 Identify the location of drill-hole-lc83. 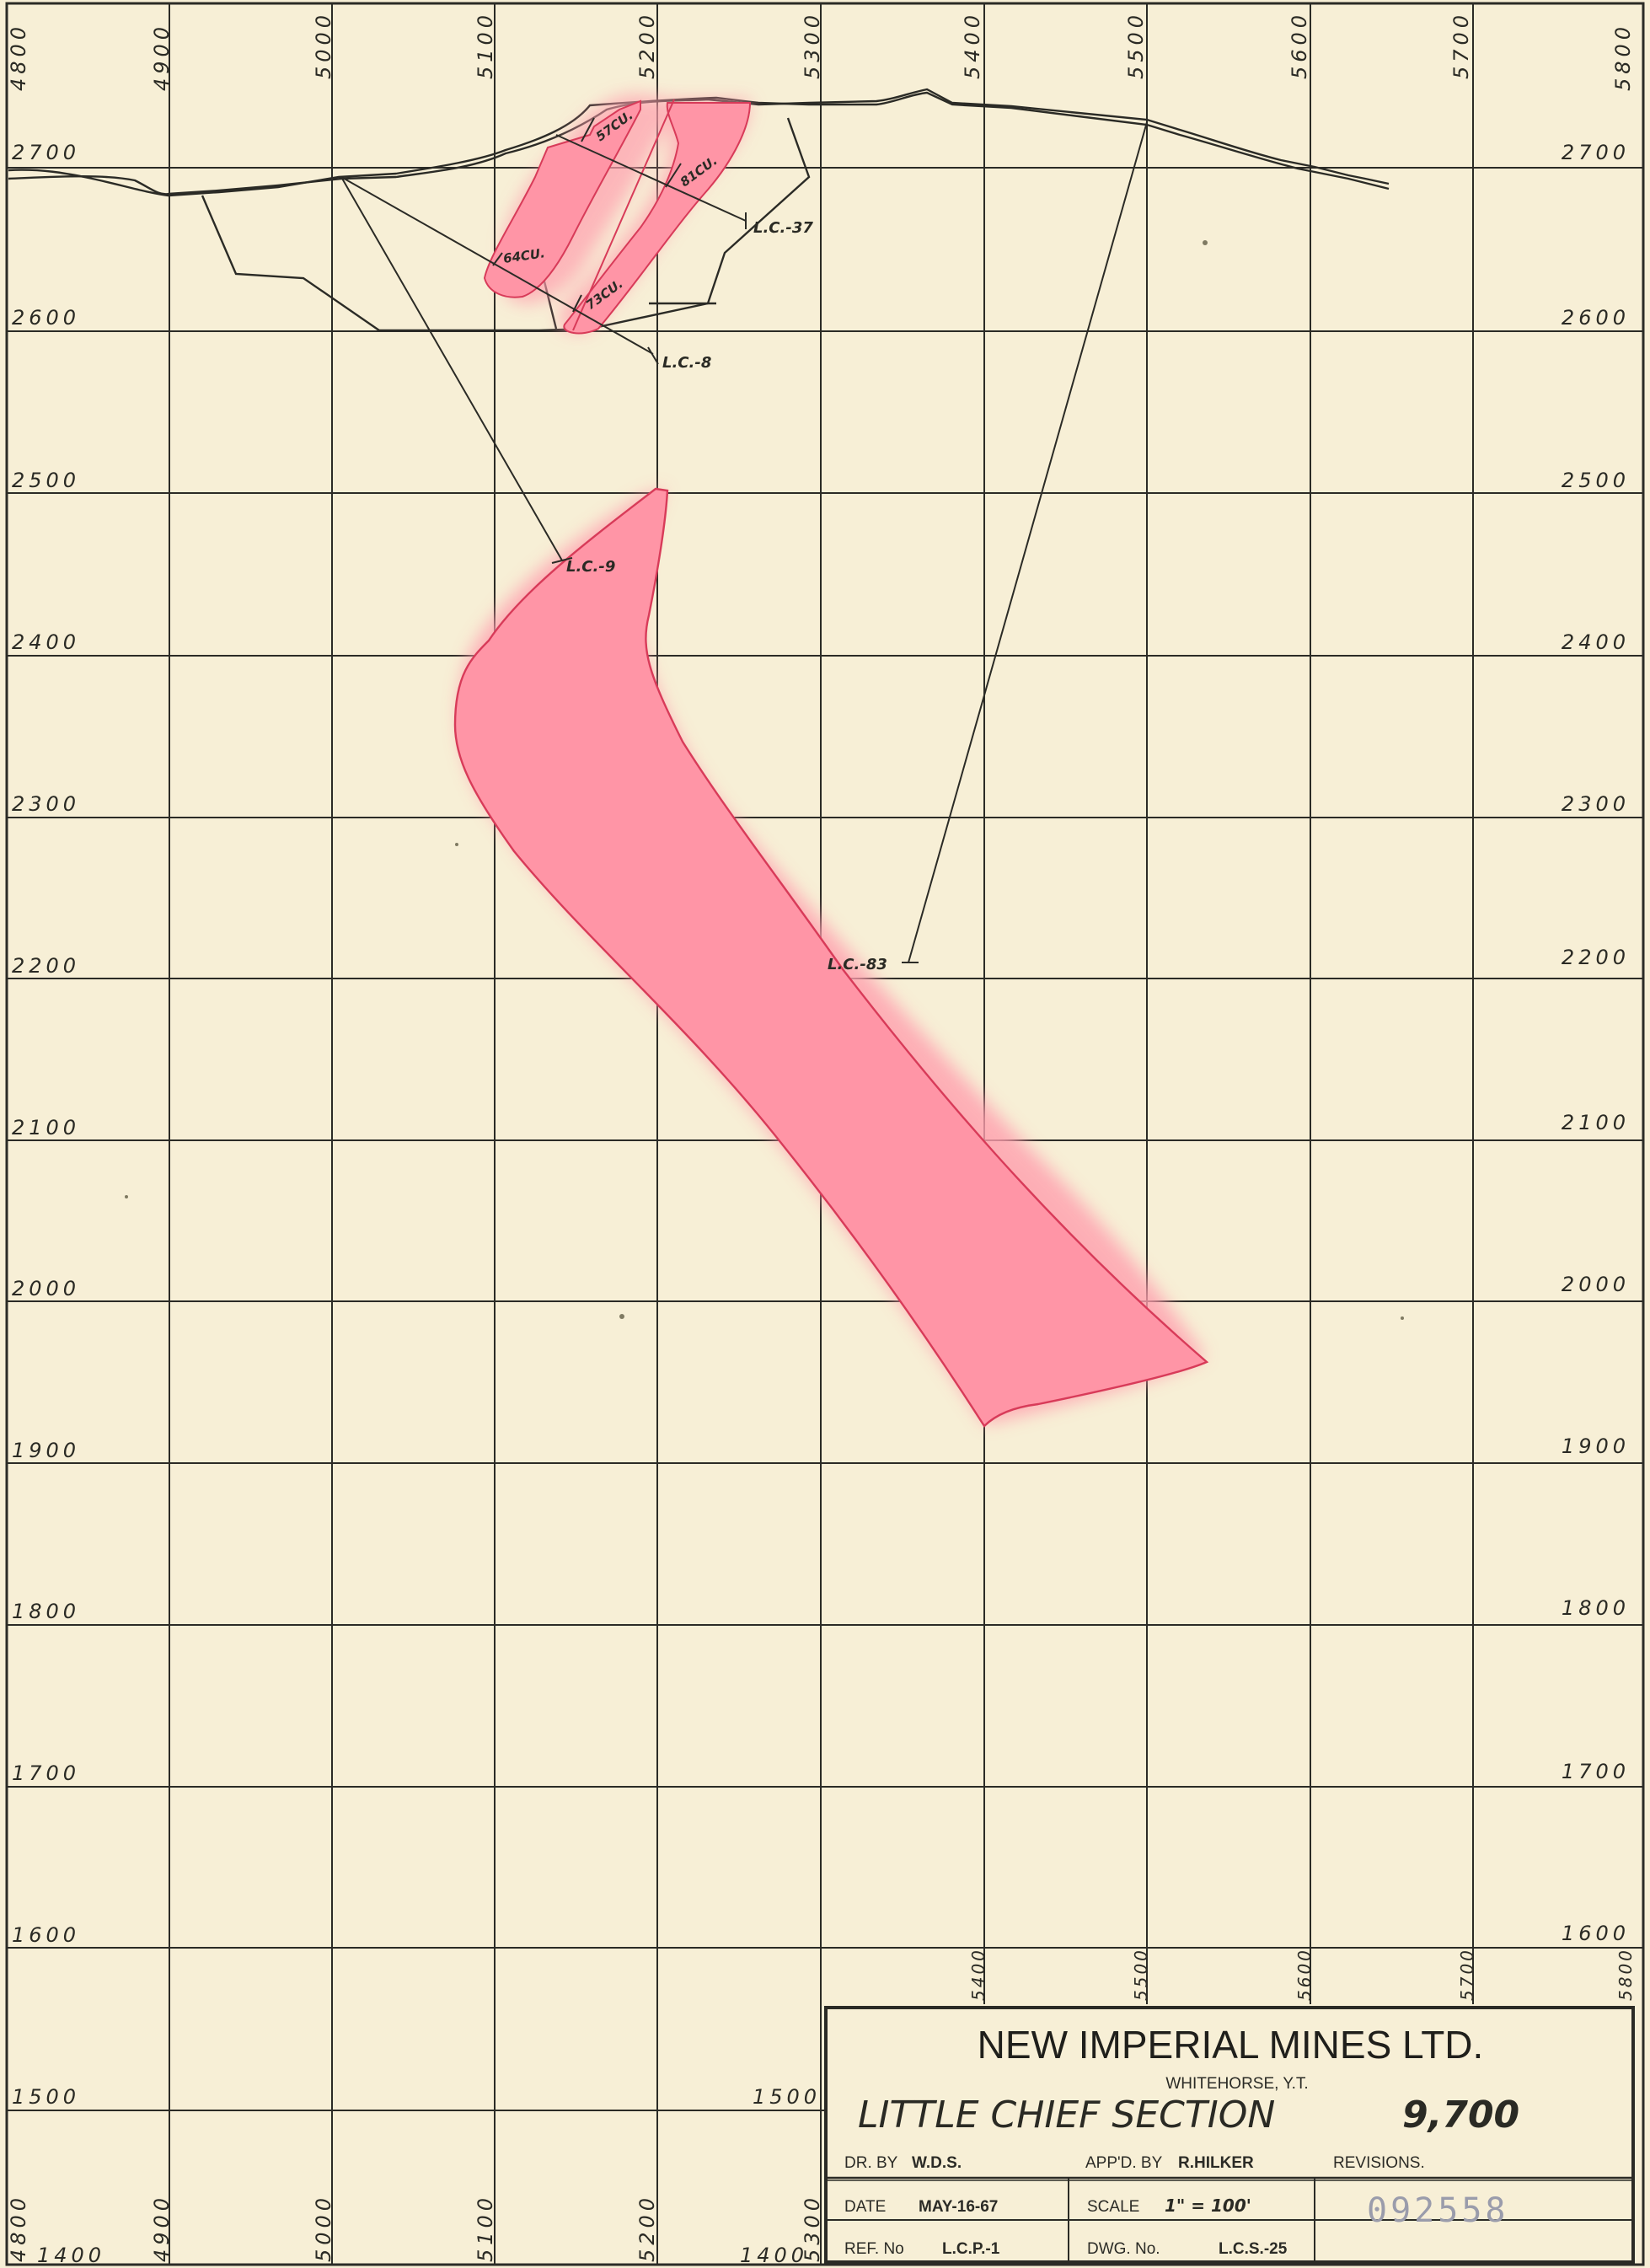
(1028, 542).